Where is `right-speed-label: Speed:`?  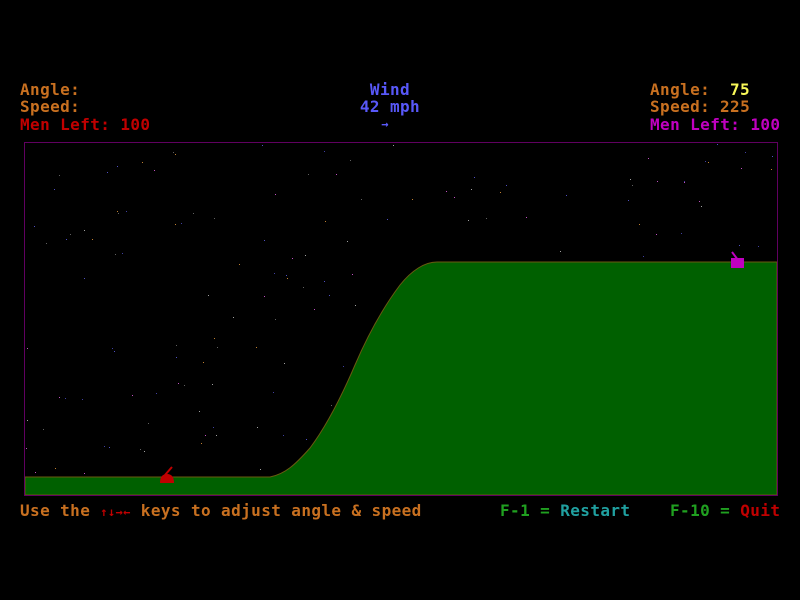 right-speed-label: Speed: is located at coordinates (680, 106).